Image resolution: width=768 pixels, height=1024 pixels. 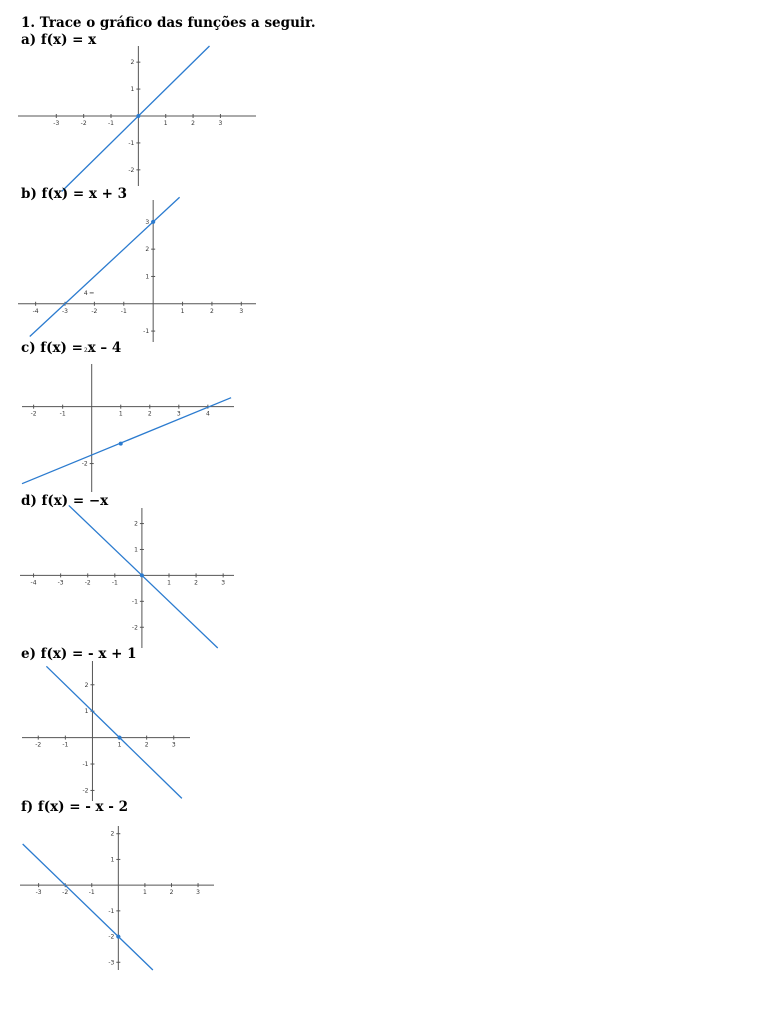 What do you see at coordinates (59, 40) in the screenshot?
I see `item-label-a: a) f(x) = x` at bounding box center [59, 40].